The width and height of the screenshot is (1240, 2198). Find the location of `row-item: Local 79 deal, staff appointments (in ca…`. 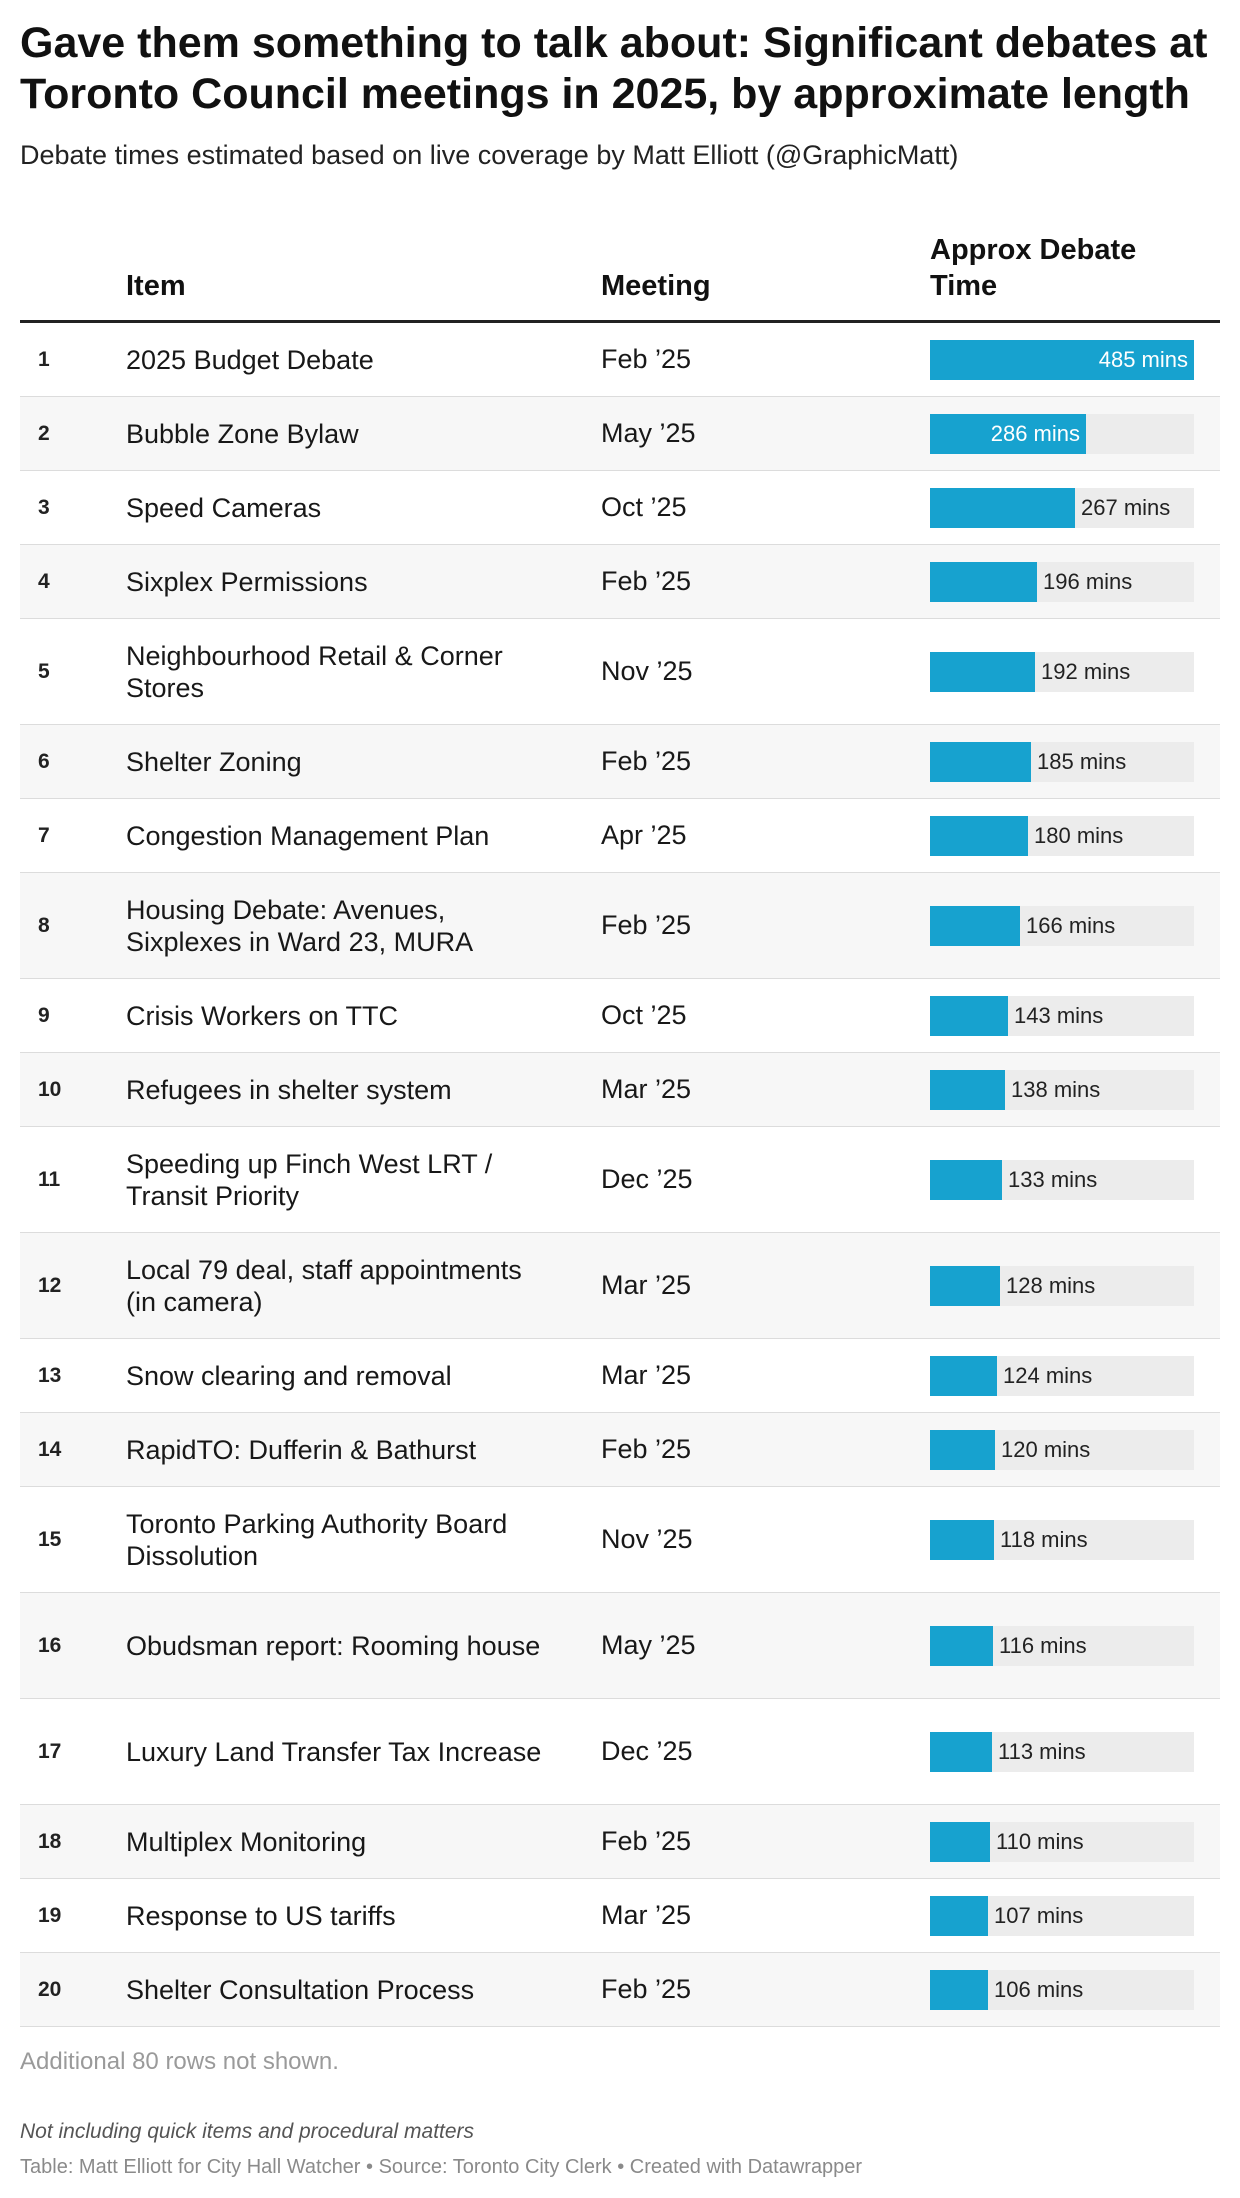

row-item: Local 79 deal, staff appointments (in ca… is located at coordinates (324, 1285).